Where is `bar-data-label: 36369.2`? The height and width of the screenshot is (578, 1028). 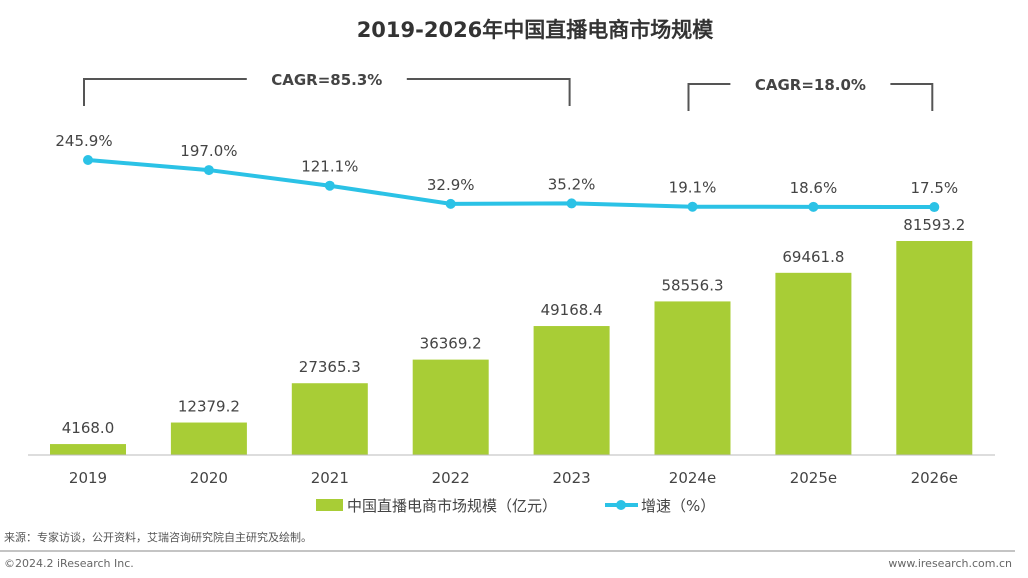
bar-data-label: 36369.2 is located at coordinates (451, 344).